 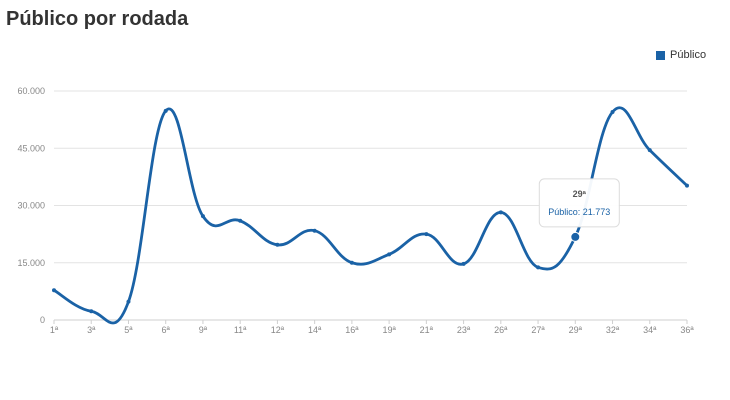 What do you see at coordinates (389, 330) in the screenshot?
I see `x-tick-label: 19ª` at bounding box center [389, 330].